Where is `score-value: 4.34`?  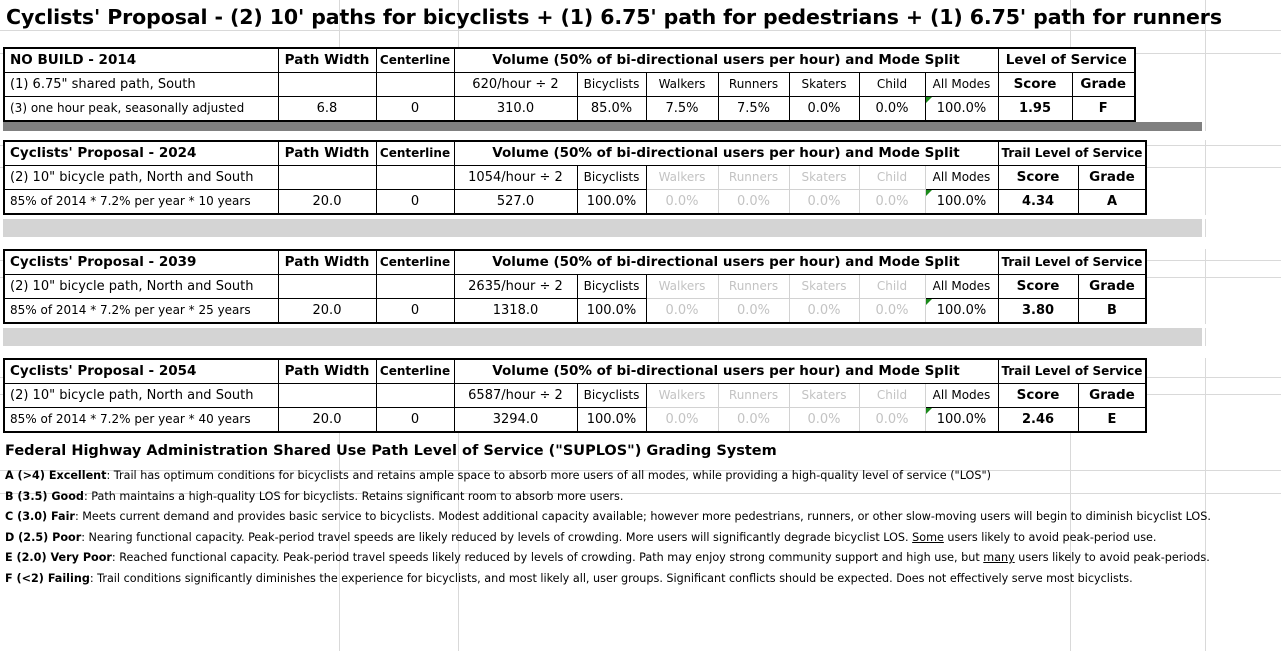 score-value: 4.34 is located at coordinates (1038, 202).